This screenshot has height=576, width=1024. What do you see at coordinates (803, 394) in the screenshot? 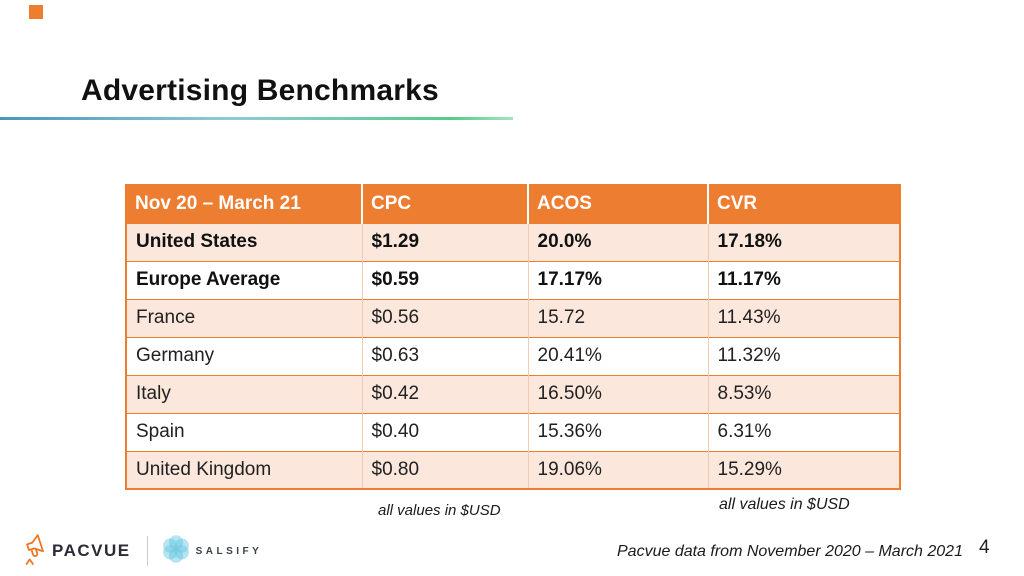
I see `cvr-value: 8.53%` at bounding box center [803, 394].